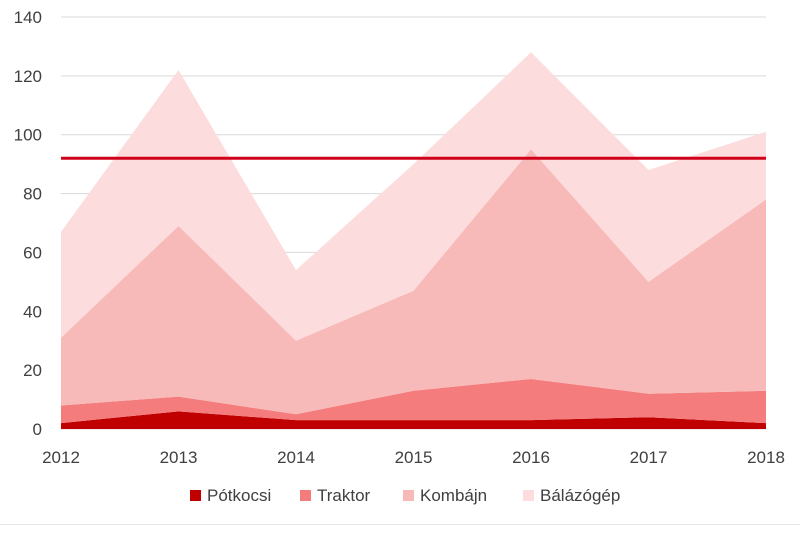  Describe the element at coordinates (32, 252) in the screenshot. I see `y-tick-label-60: 60` at that location.